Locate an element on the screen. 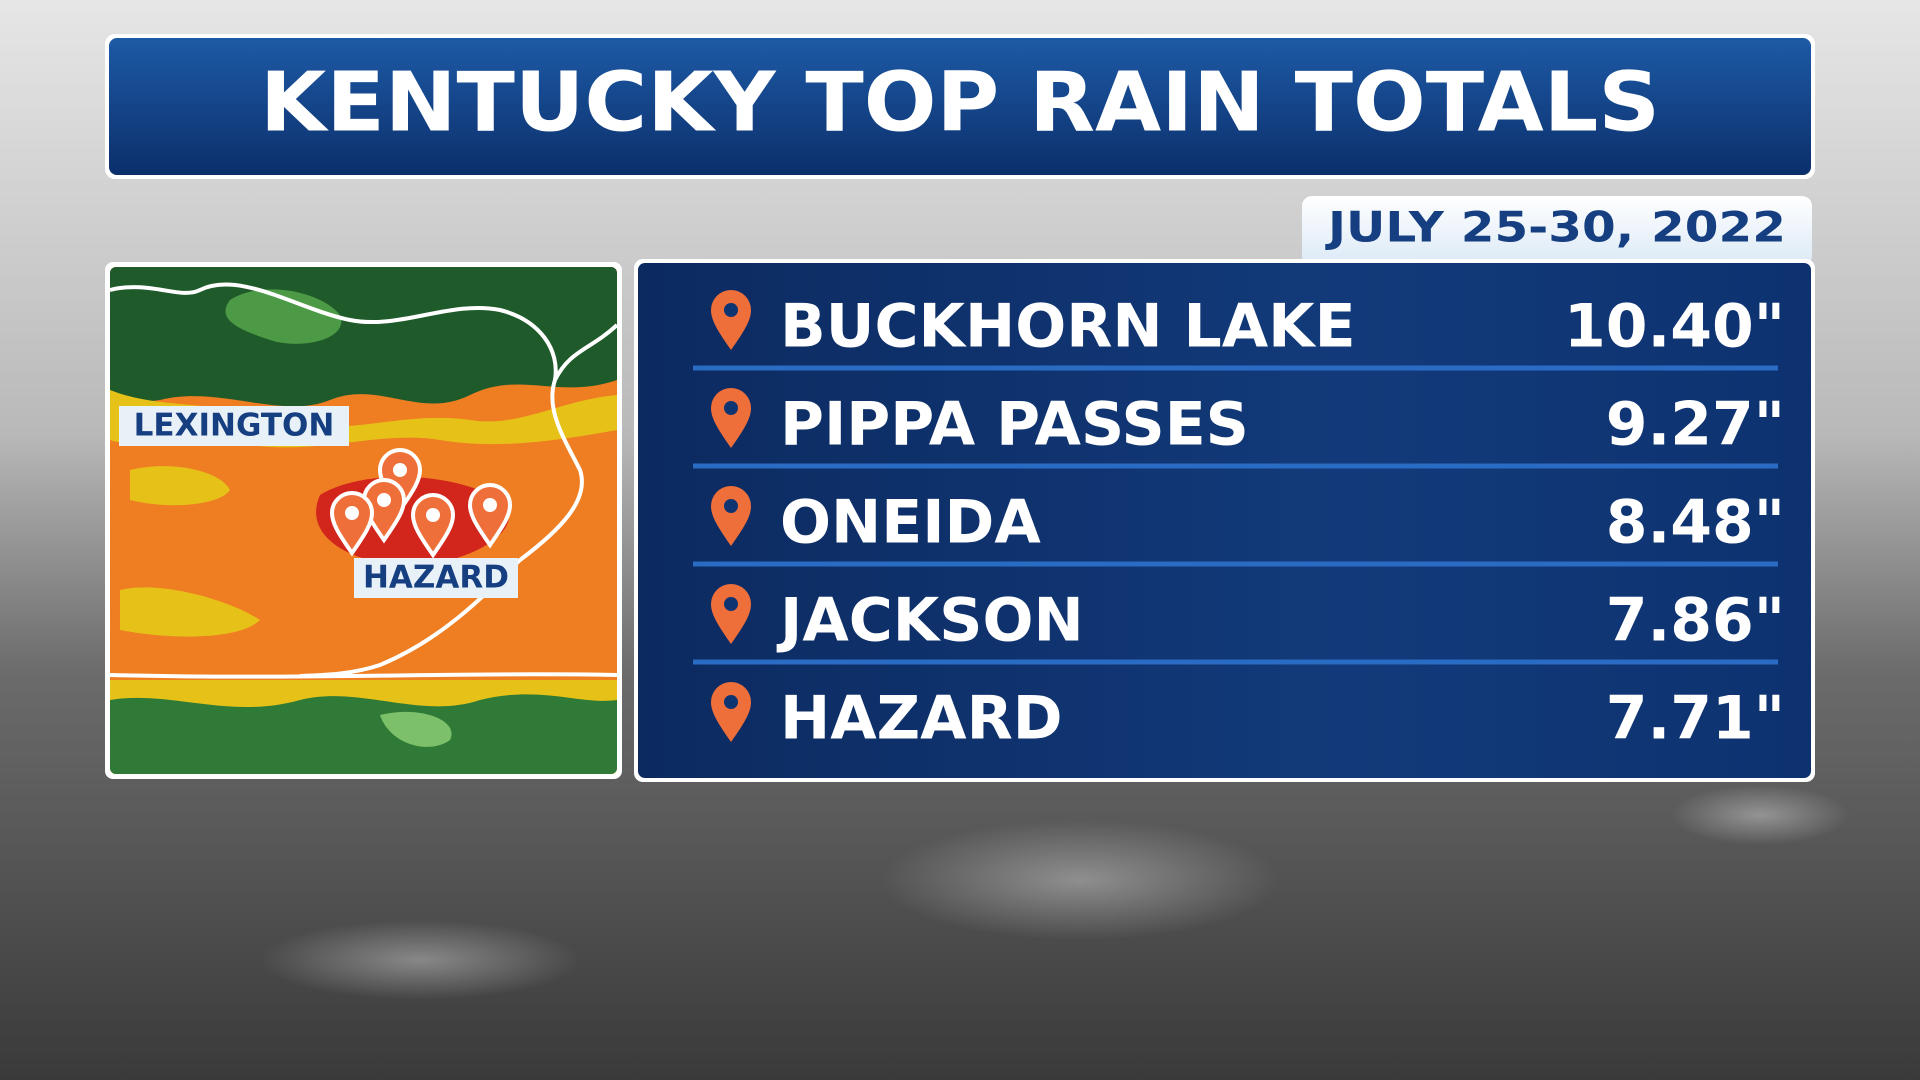 This screenshot has width=1920, height=1080. map-label: HAZARD is located at coordinates (436, 578).